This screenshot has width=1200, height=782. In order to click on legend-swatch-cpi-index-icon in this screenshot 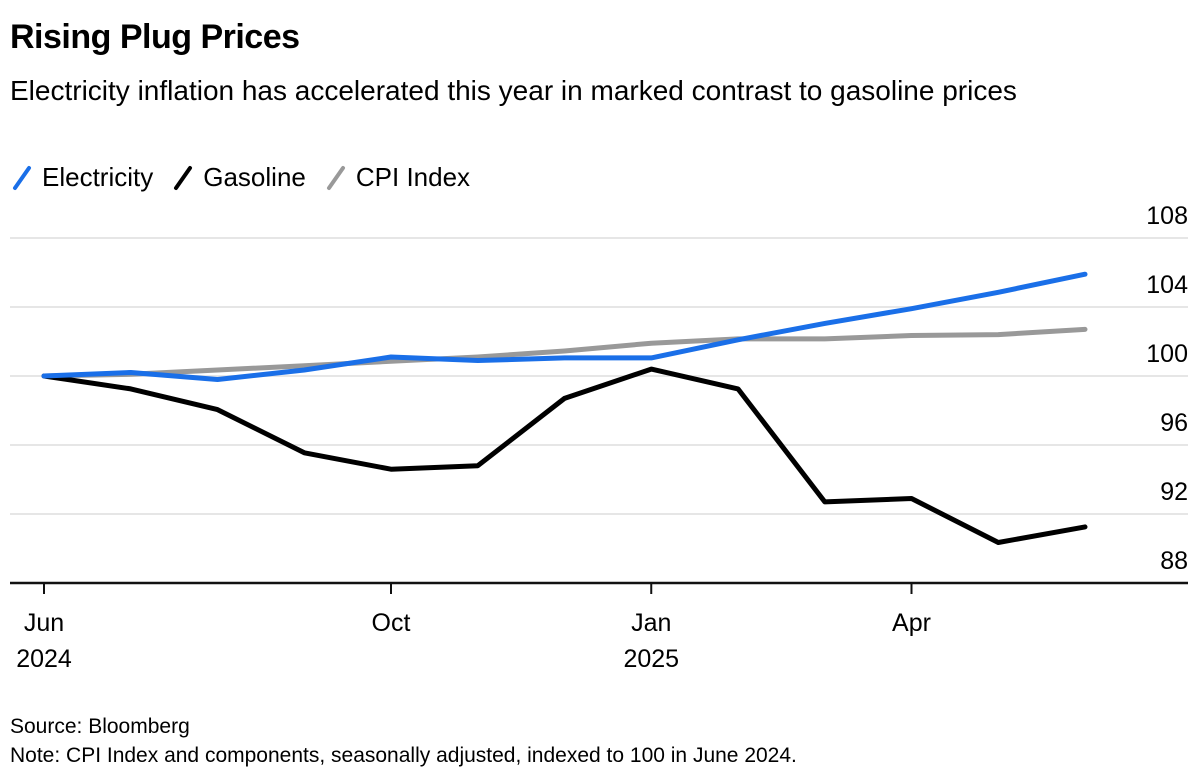, I will do `click(335, 177)`.